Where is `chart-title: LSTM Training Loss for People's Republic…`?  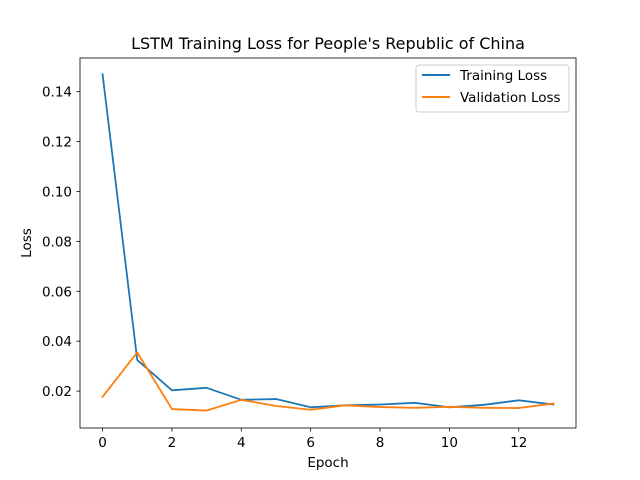 chart-title: LSTM Training Loss for People's Republic… is located at coordinates (328, 43).